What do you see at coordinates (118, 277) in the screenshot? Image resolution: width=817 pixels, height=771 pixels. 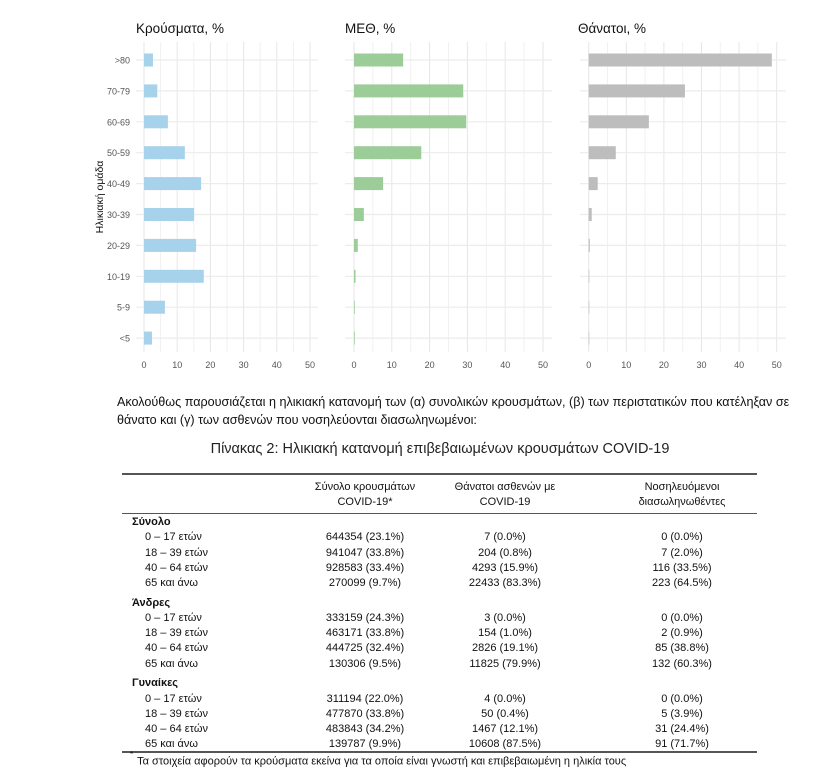 I see `y-tick-label: 10-19` at bounding box center [118, 277].